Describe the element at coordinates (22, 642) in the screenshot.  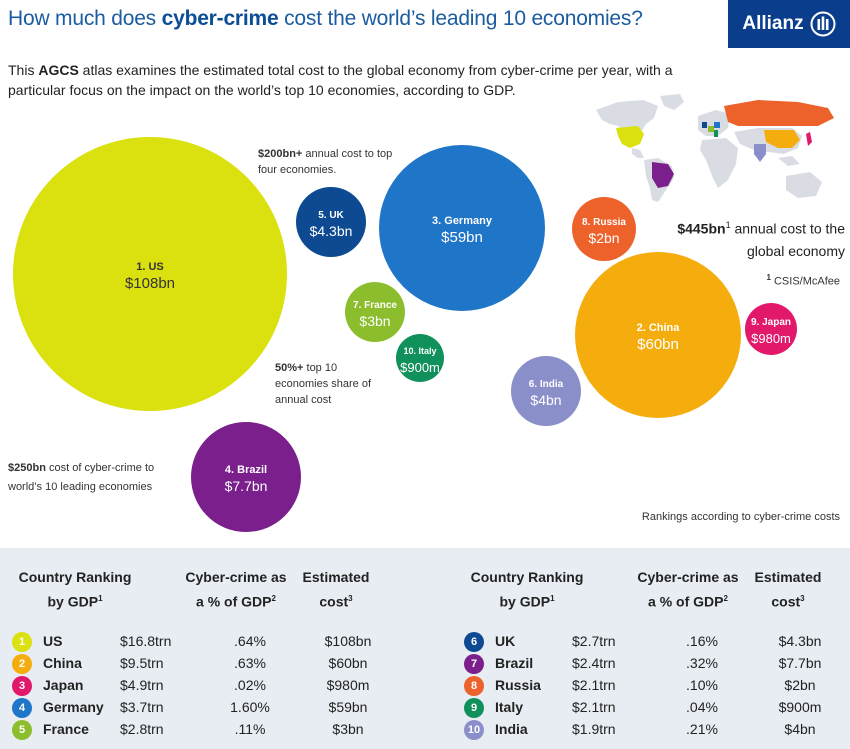
I see `rank-badge: 1` at that location.